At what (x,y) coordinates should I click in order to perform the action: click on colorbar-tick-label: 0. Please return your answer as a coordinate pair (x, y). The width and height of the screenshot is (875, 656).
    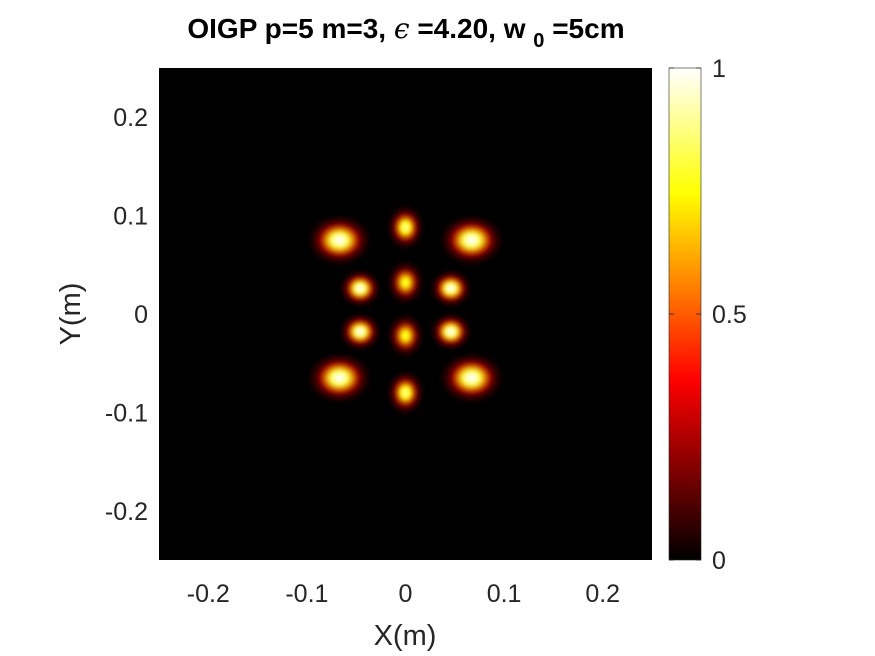
    Looking at the image, I should click on (719, 561).